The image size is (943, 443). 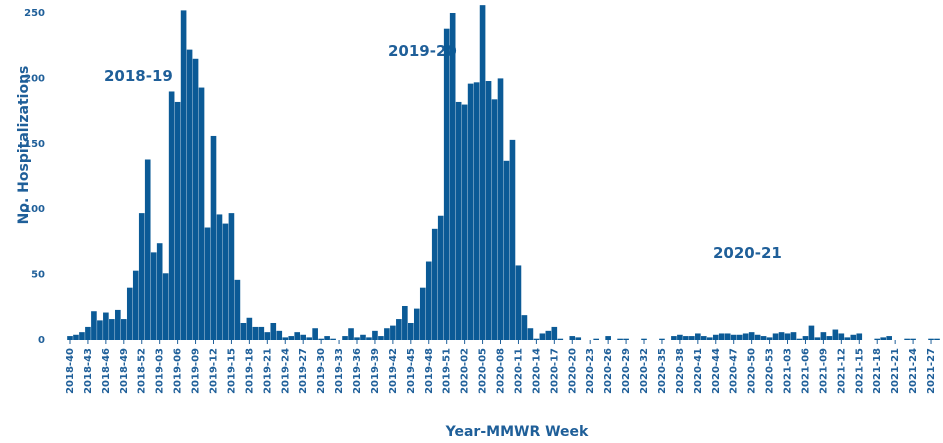 What do you see at coordinates (339, 371) in the screenshot?
I see `x-tick-label: 2019-33` at bounding box center [339, 371].